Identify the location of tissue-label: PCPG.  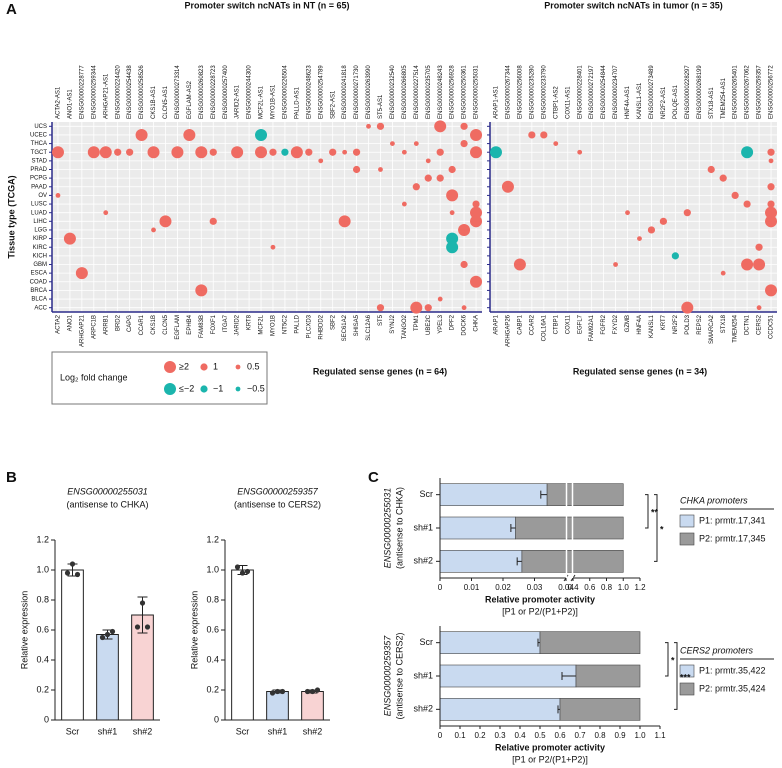
(38, 179).